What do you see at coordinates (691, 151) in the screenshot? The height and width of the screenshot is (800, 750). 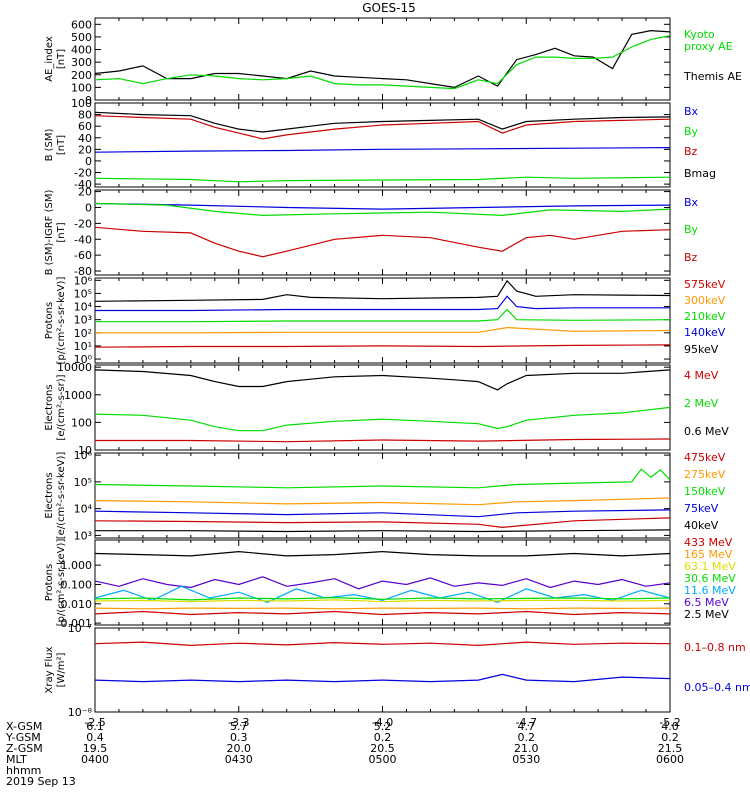 I see `legend-entry: Bz` at bounding box center [691, 151].